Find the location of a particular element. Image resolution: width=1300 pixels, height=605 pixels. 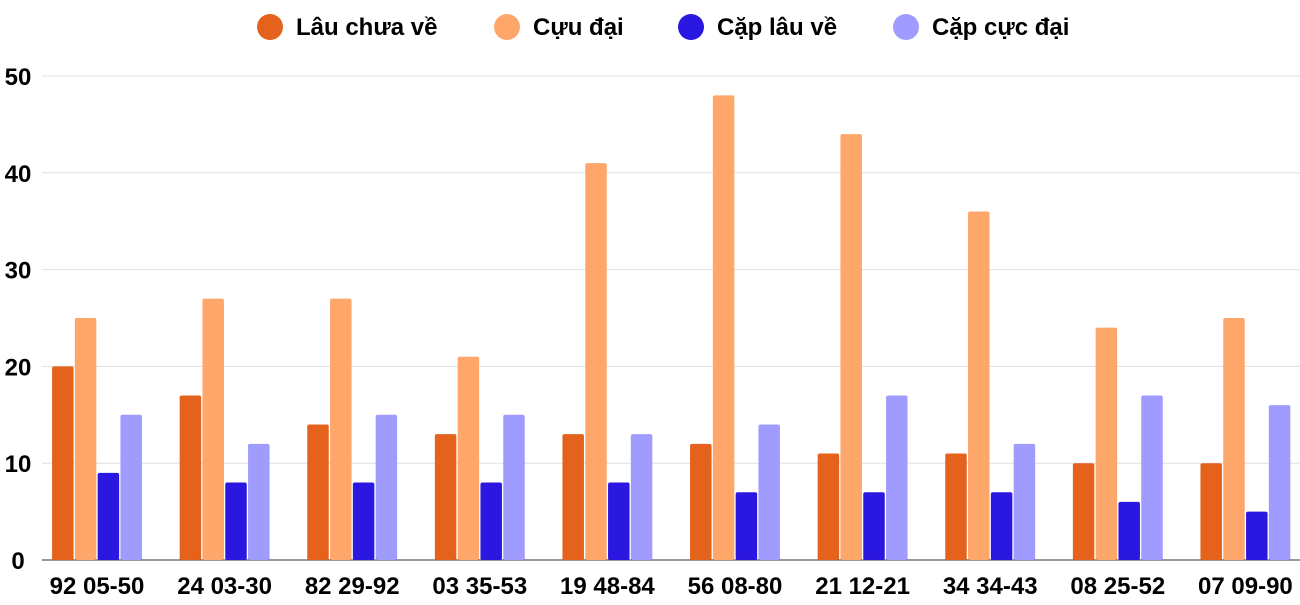

x-tick-label: 21 12-21 is located at coordinates (862, 586).